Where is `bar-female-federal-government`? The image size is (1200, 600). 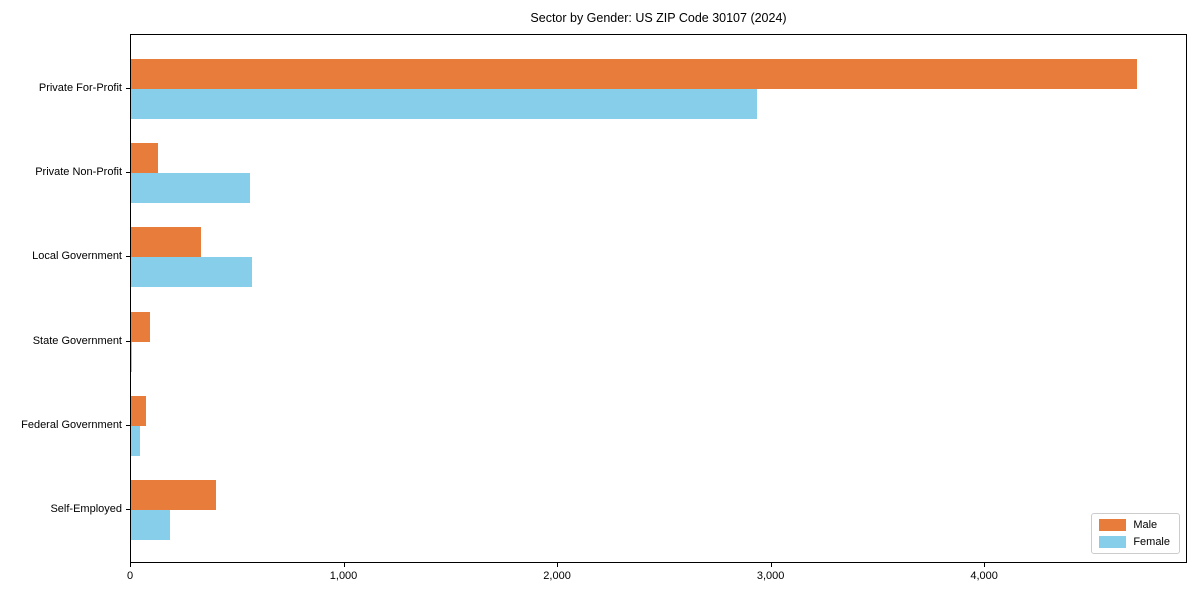 bar-female-federal-government is located at coordinates (135, 440).